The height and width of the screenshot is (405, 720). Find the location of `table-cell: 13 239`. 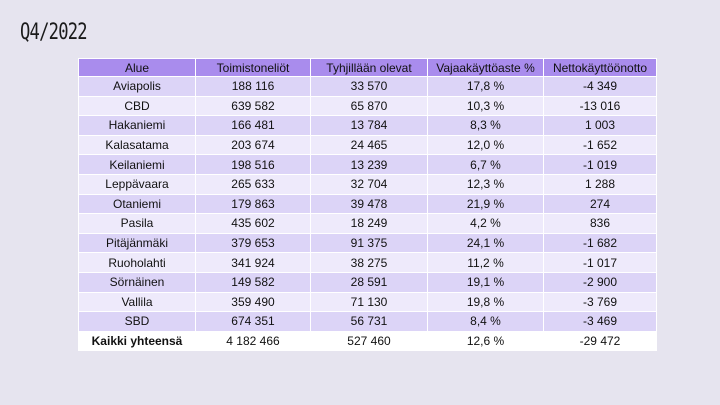

table-cell: 13 239 is located at coordinates (369, 164).